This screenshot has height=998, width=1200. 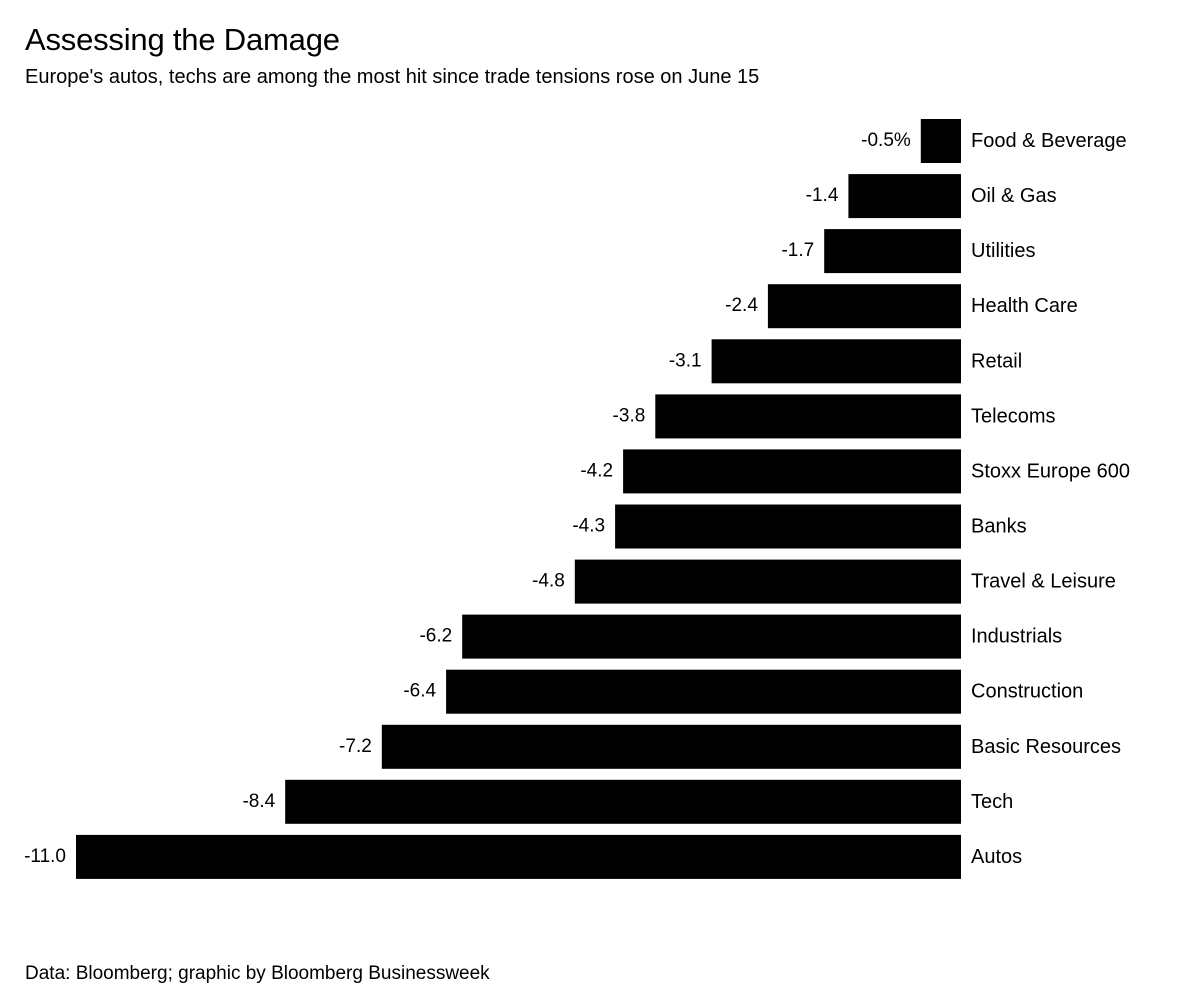 I want to click on bar-oil-gas, so click(x=904, y=196).